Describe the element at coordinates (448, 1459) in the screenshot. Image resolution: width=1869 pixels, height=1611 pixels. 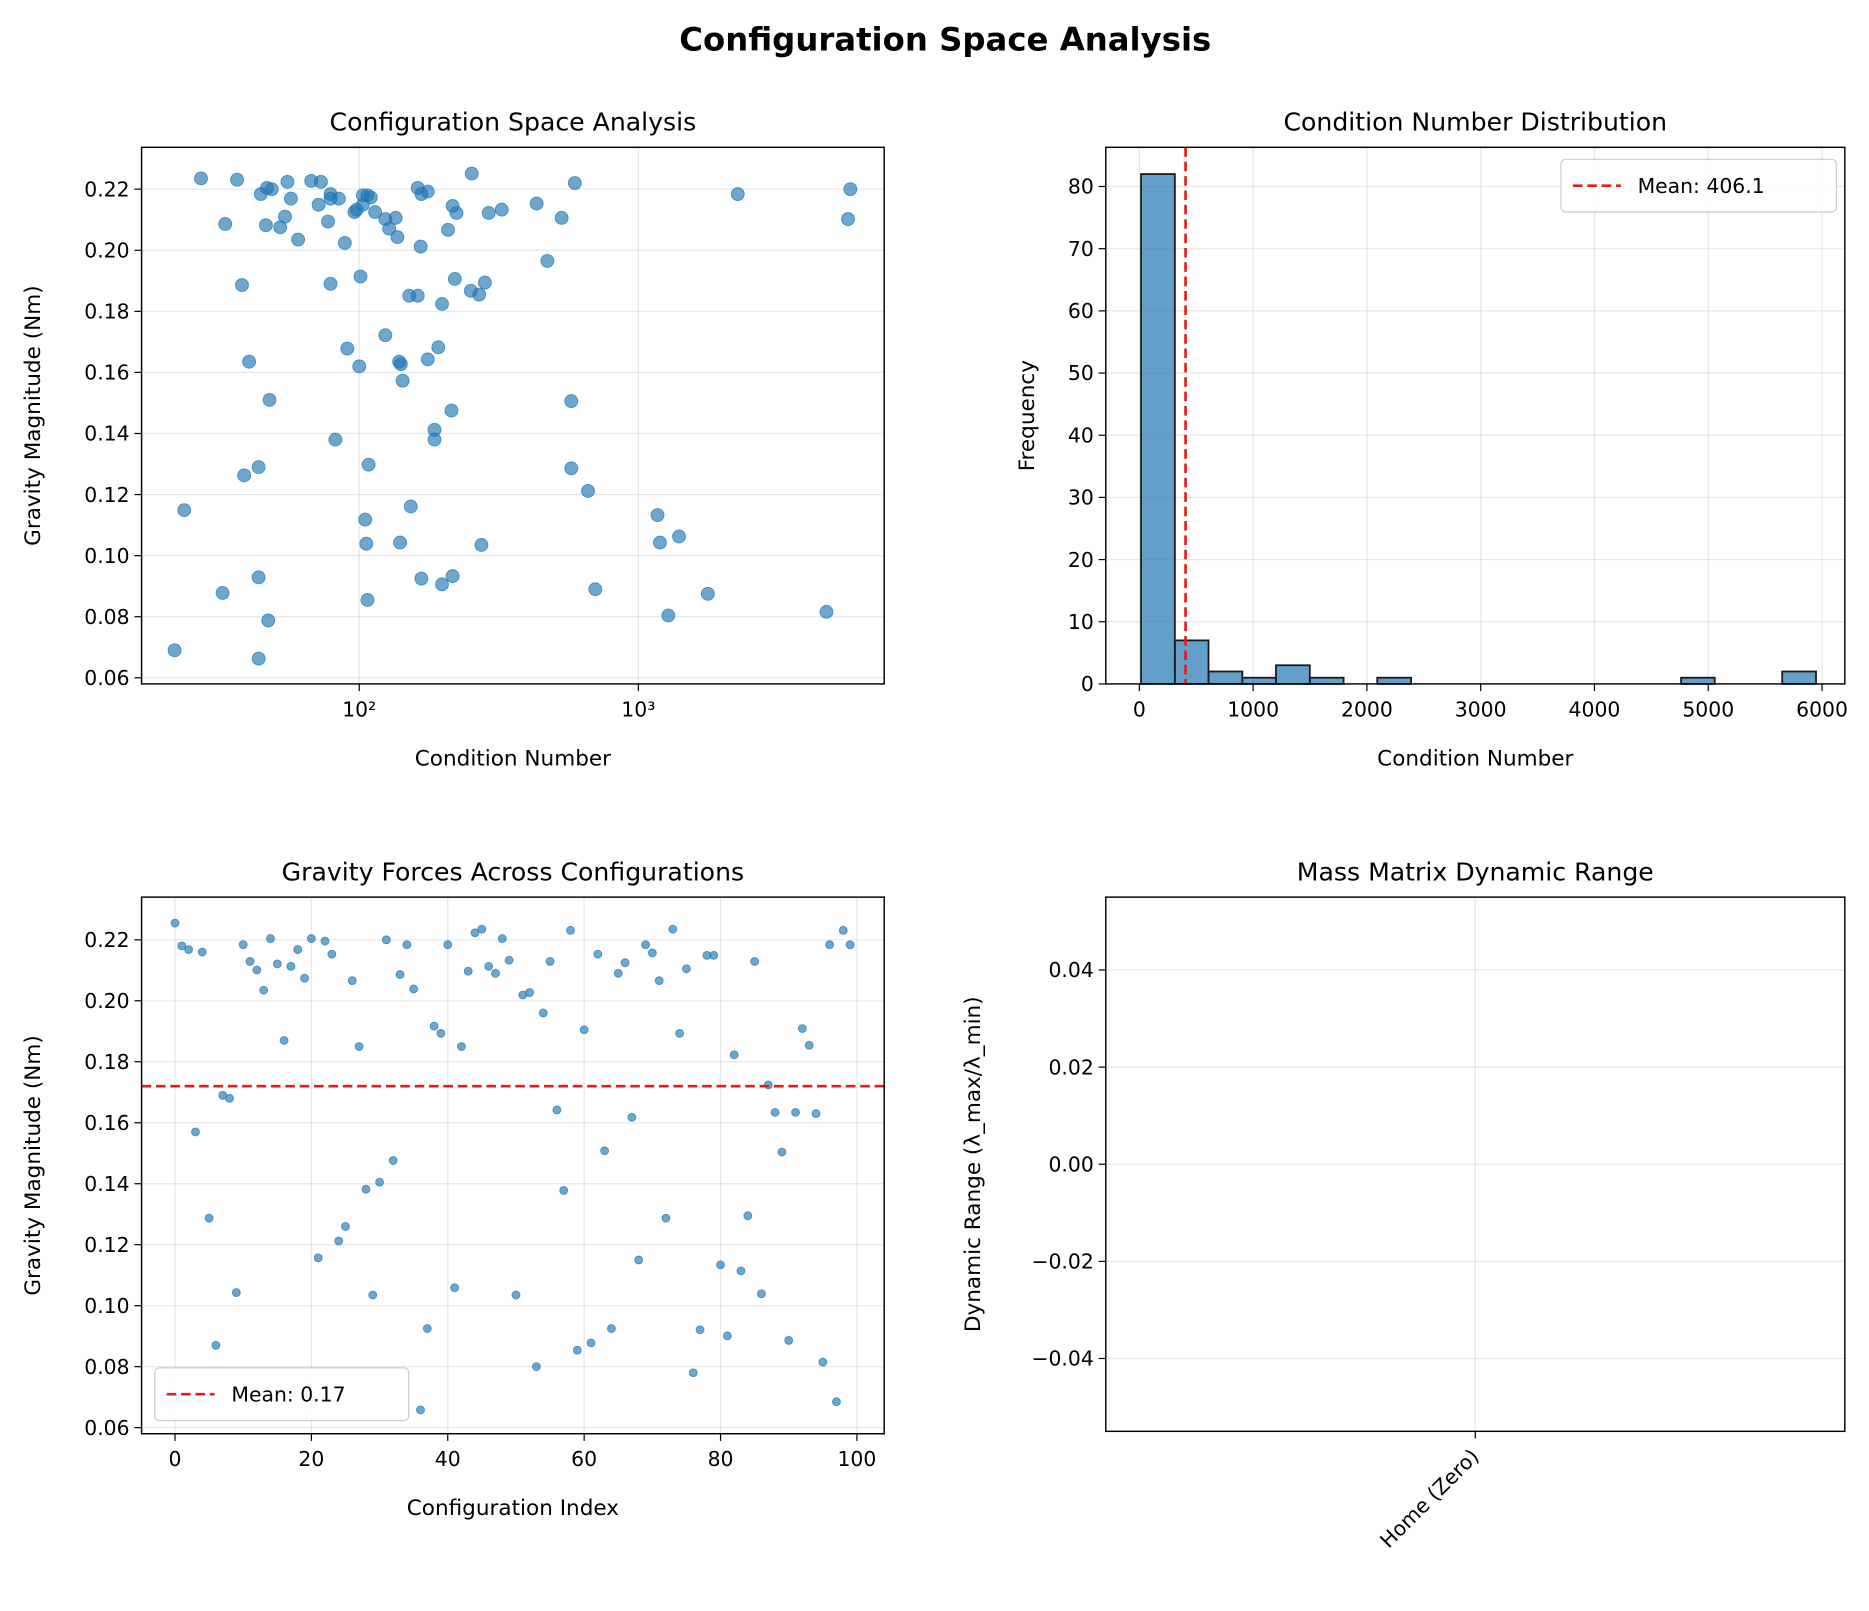
I see `x-tick-label: 40` at that location.